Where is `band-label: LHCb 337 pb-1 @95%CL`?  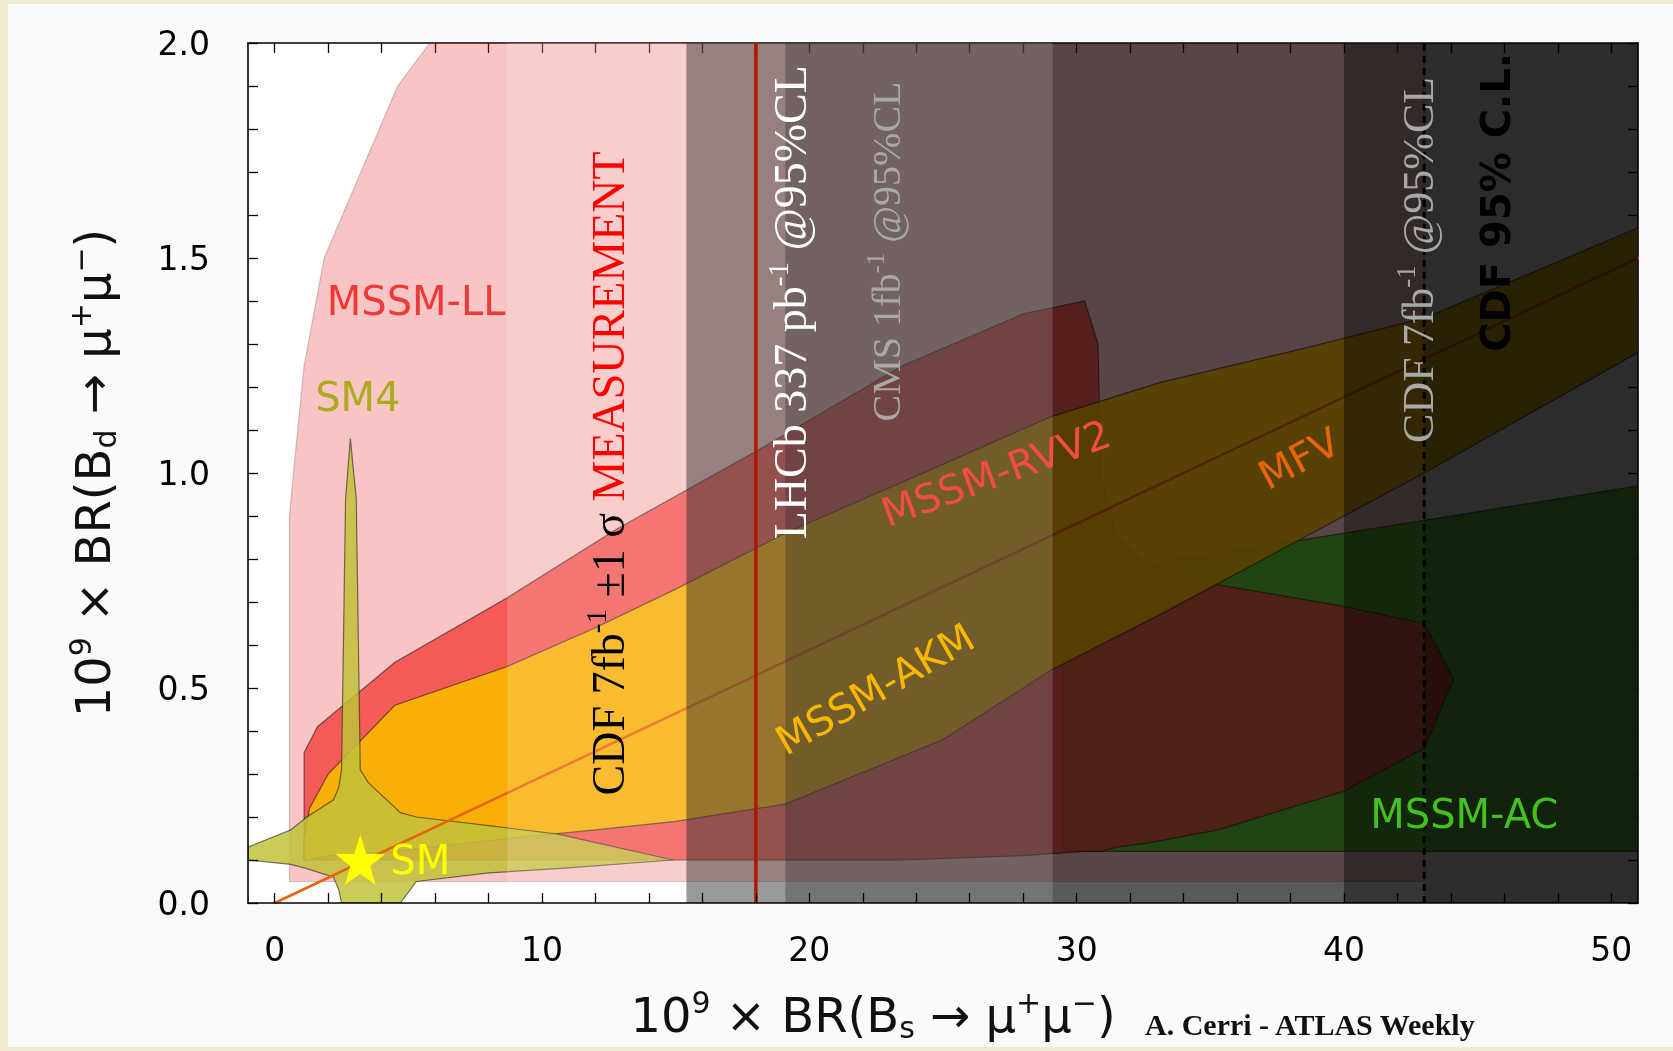
band-label: LHCb 337 pb-1 @95%CL is located at coordinates (789, 302).